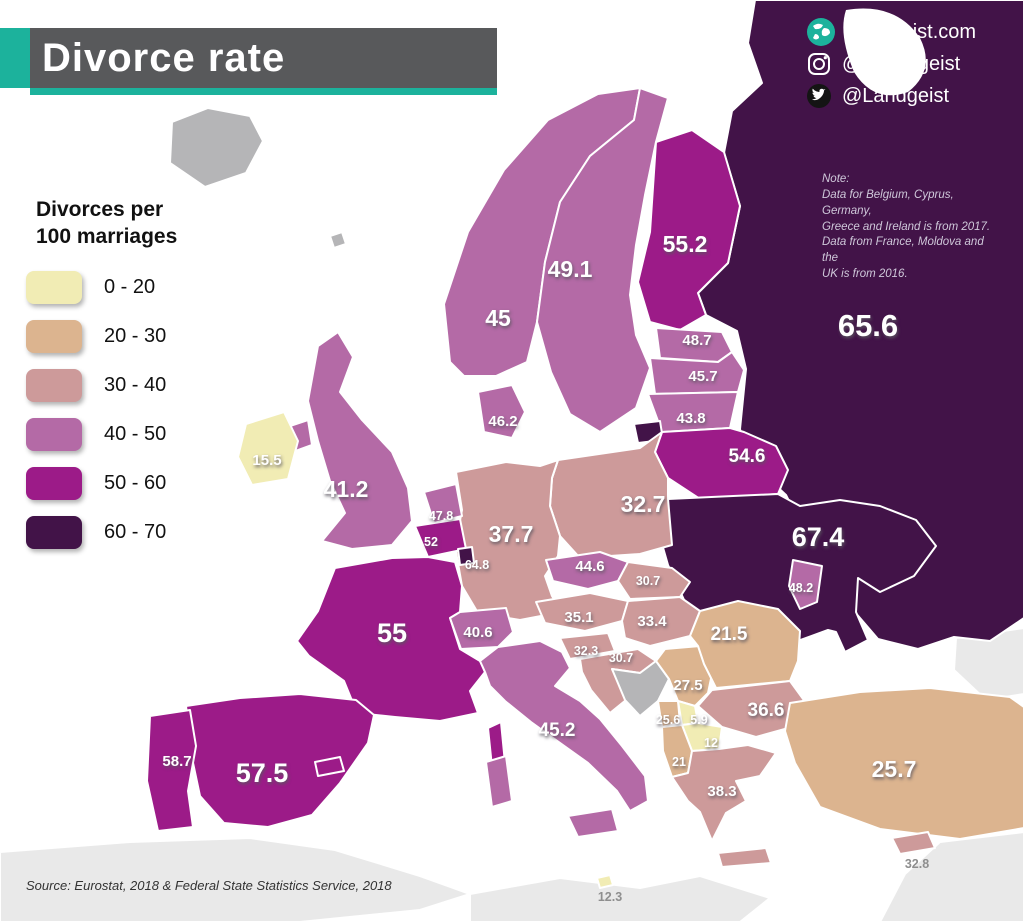 The width and height of the screenshot is (1024, 922). I want to click on value-label-albania: 21, so click(679, 762).